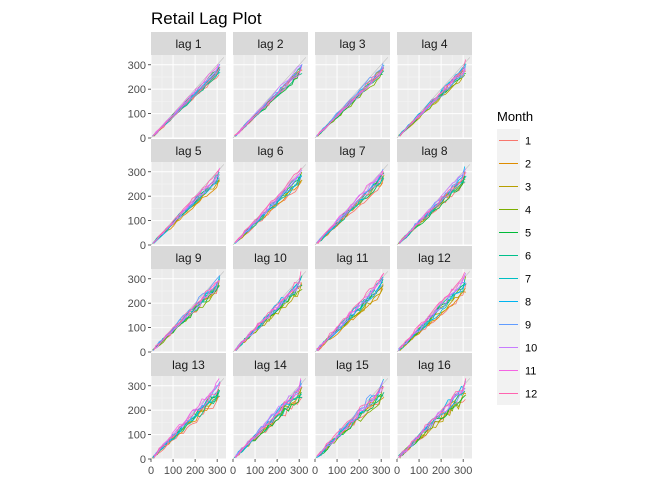 The width and height of the screenshot is (672, 480). I want to click on panel-strip-label: lag 12, so click(434, 258).